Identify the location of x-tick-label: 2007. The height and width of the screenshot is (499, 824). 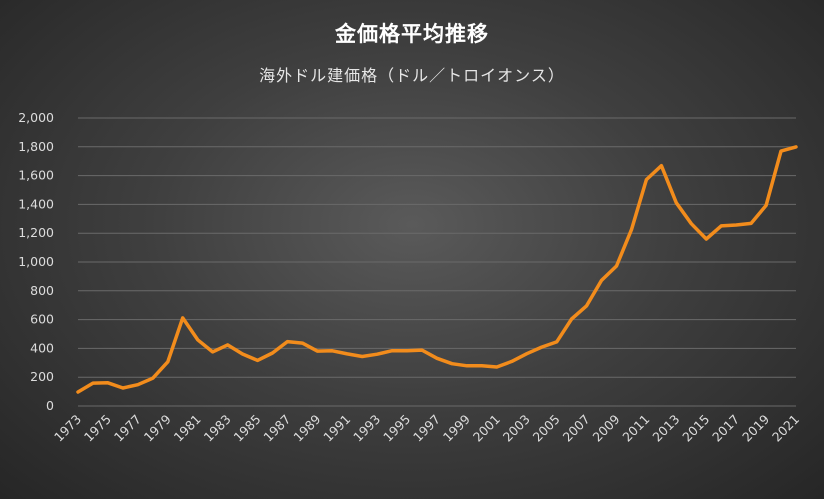
(576, 428).